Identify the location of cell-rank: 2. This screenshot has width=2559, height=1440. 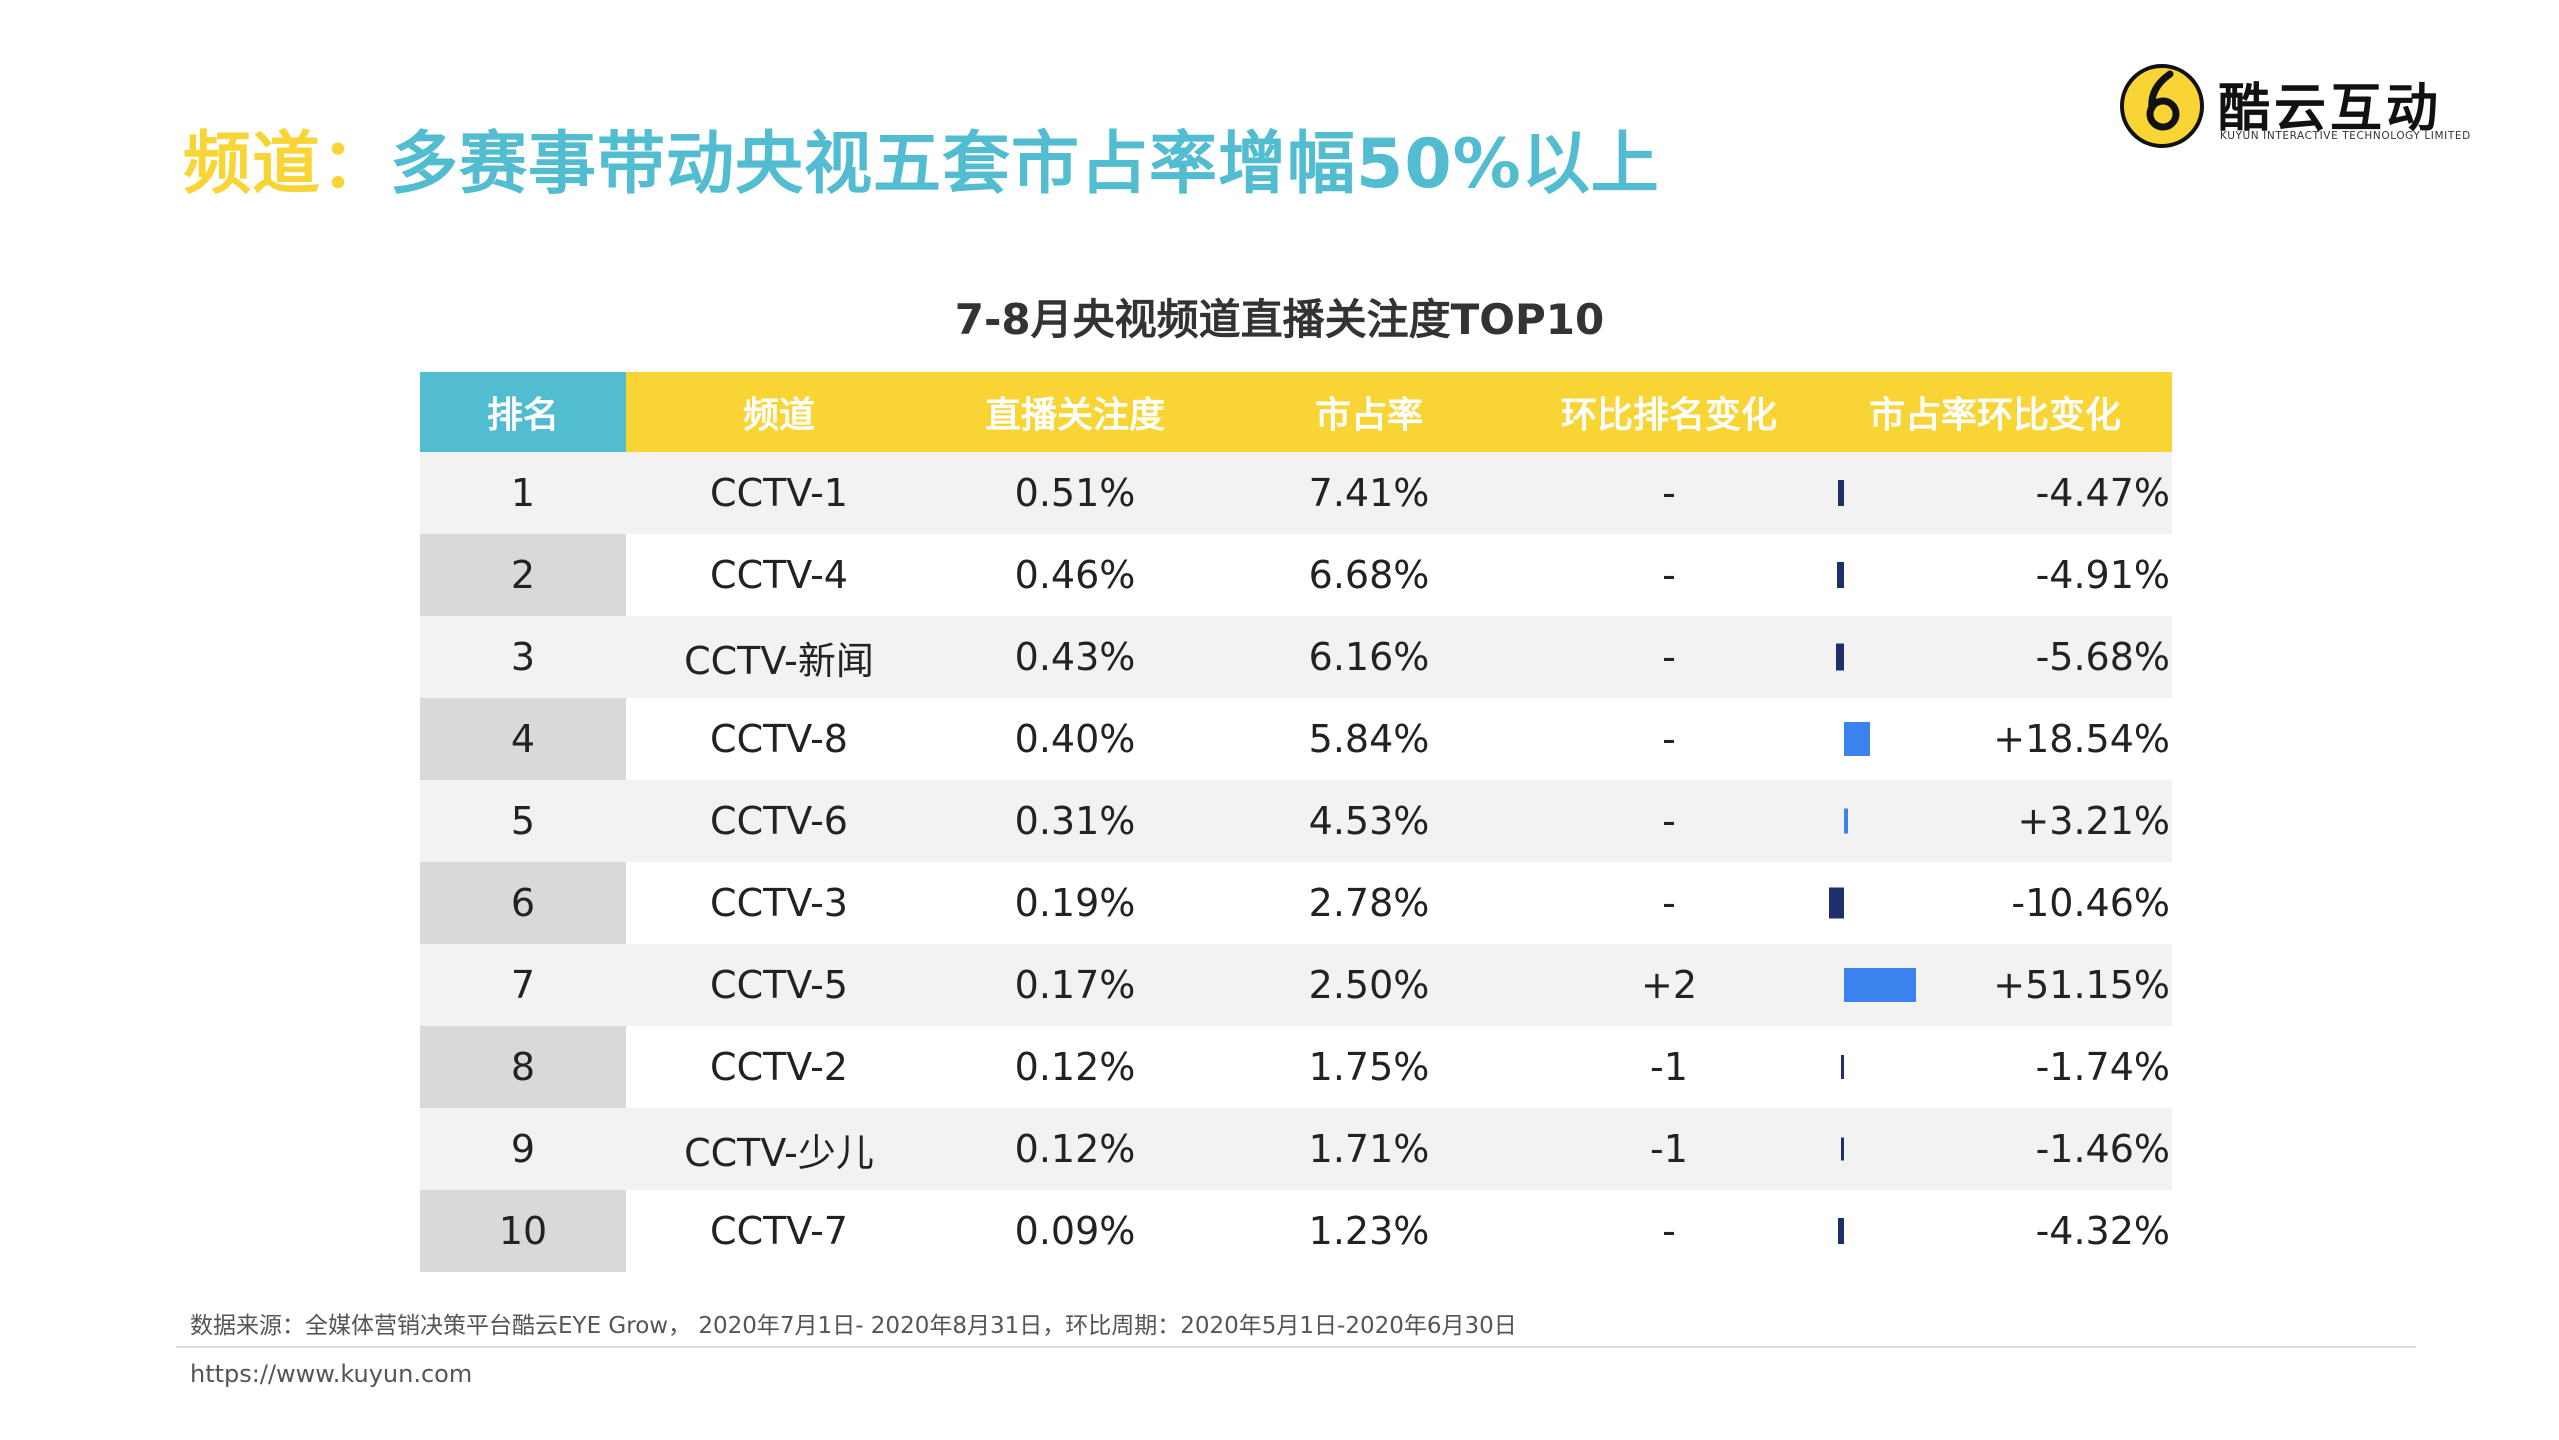
(523, 575).